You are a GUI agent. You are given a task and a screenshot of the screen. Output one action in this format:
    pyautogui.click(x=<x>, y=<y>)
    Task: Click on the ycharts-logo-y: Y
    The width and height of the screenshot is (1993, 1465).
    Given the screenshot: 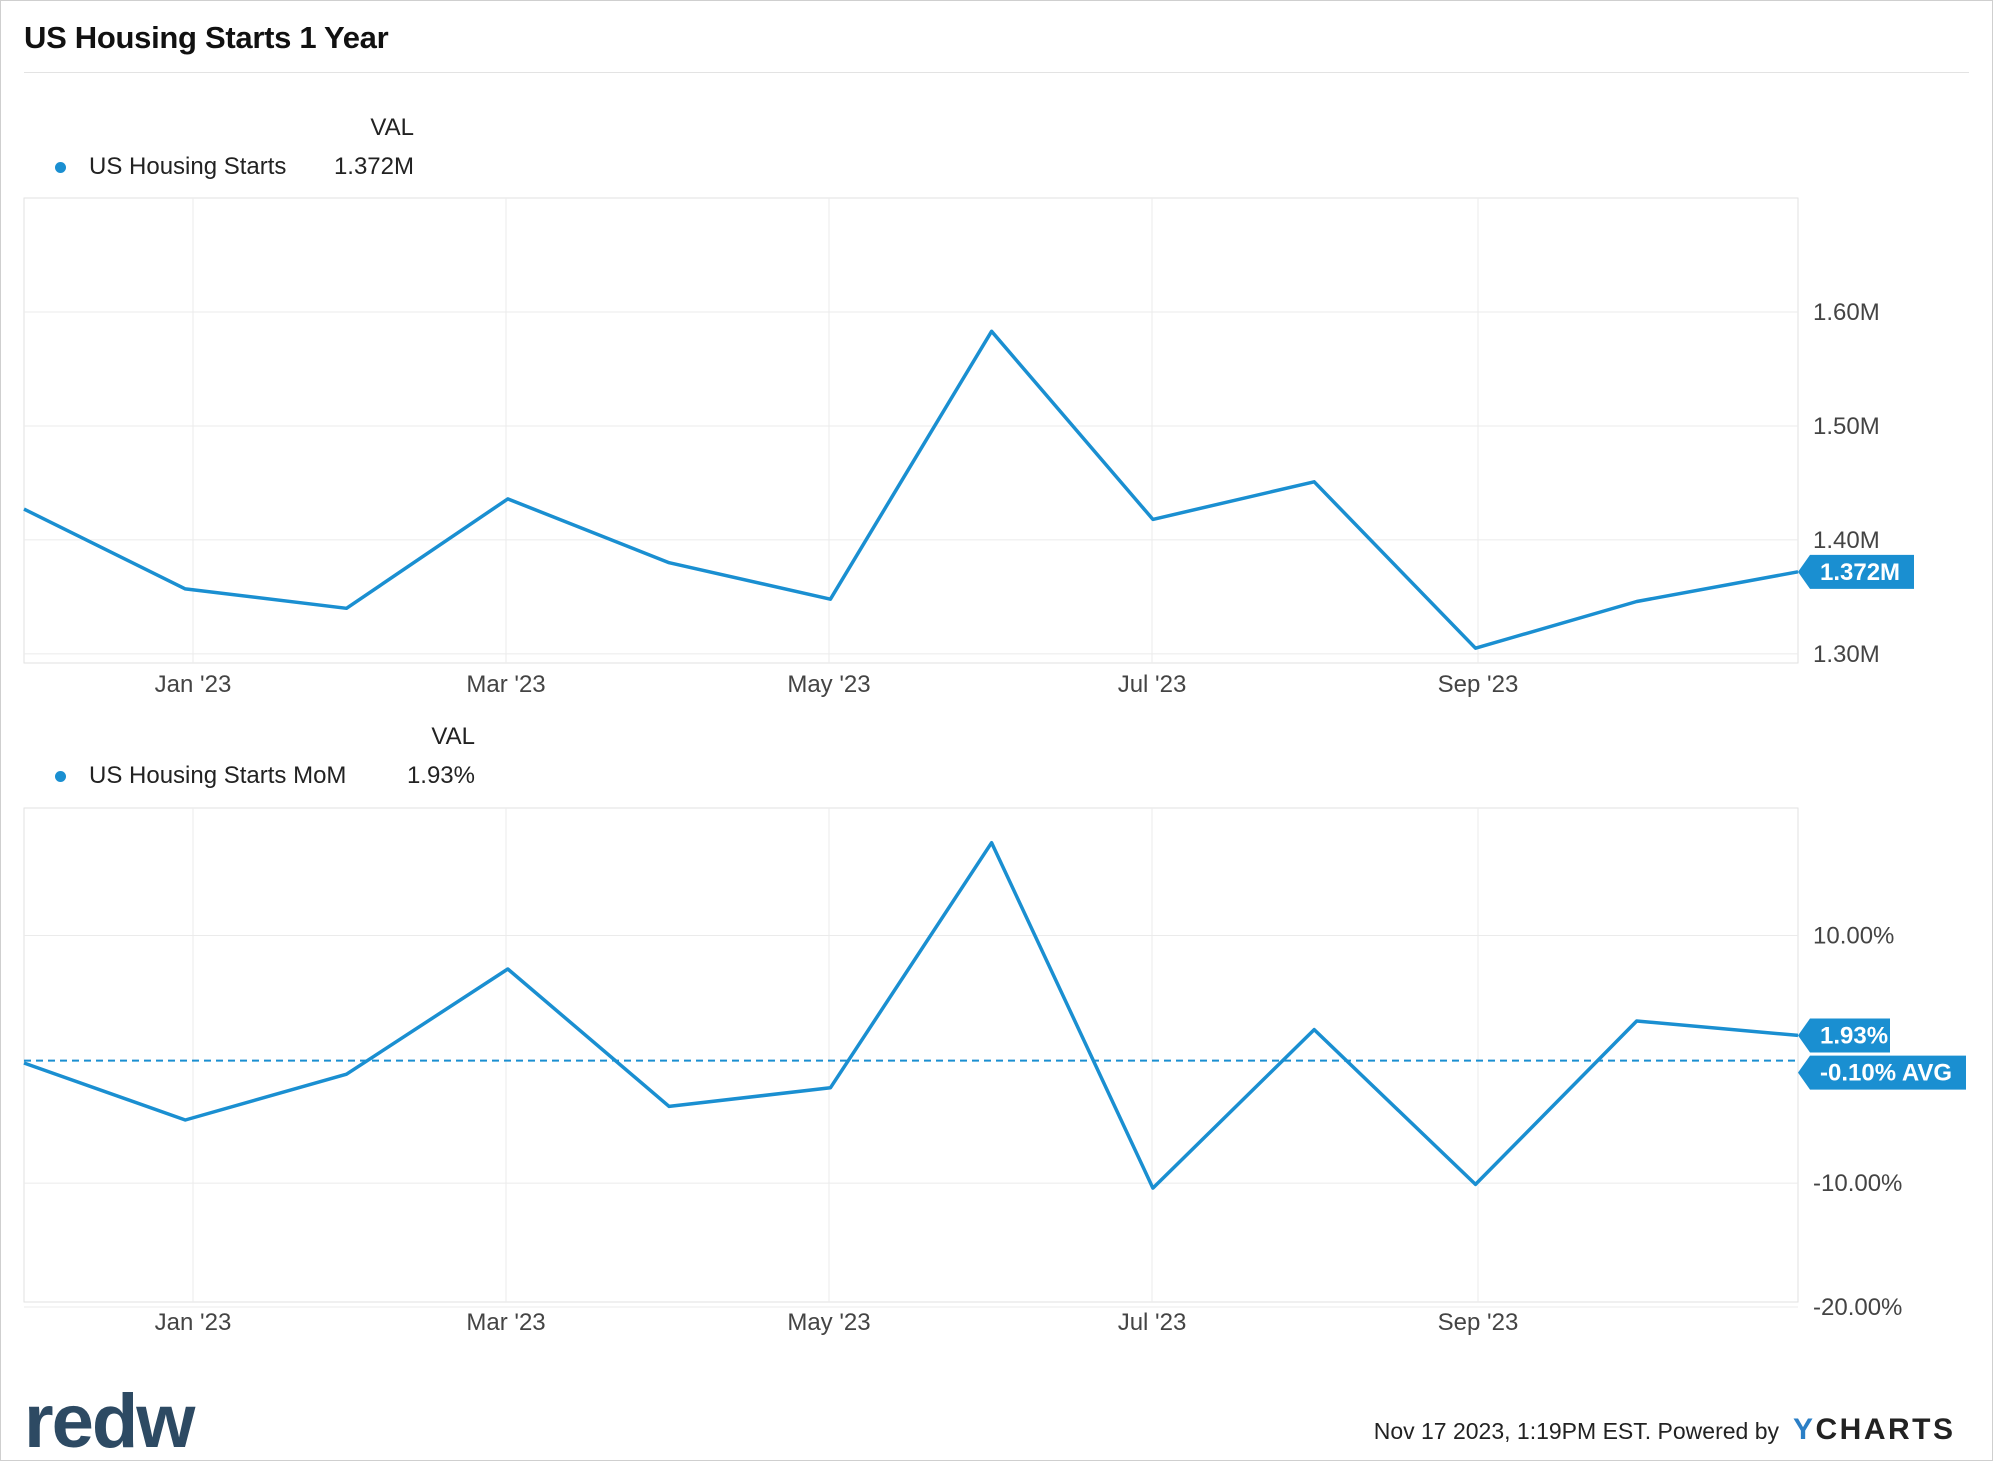 What is the action you would take?
    pyautogui.click(x=1804, y=1429)
    